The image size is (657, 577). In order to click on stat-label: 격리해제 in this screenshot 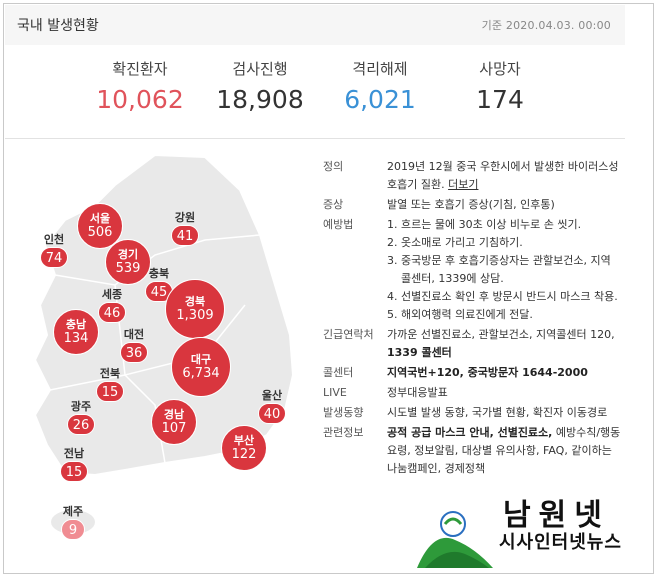, I will do `click(380, 69)`.